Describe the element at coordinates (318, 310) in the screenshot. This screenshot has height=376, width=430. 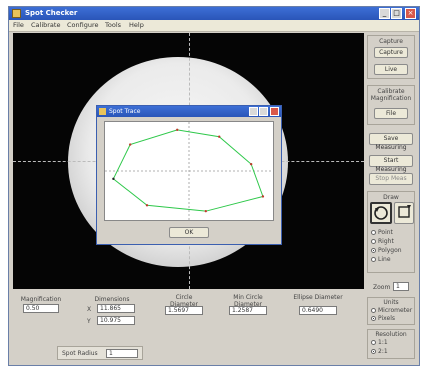
I see `ellipse-field: 0.6490` at that location.